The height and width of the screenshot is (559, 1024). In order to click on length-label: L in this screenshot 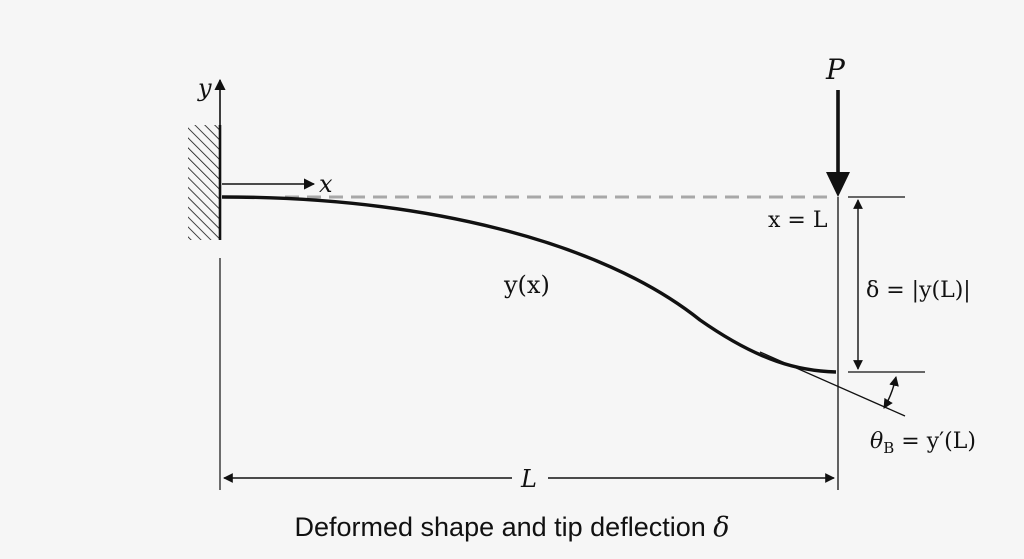, I will do `click(528, 479)`.